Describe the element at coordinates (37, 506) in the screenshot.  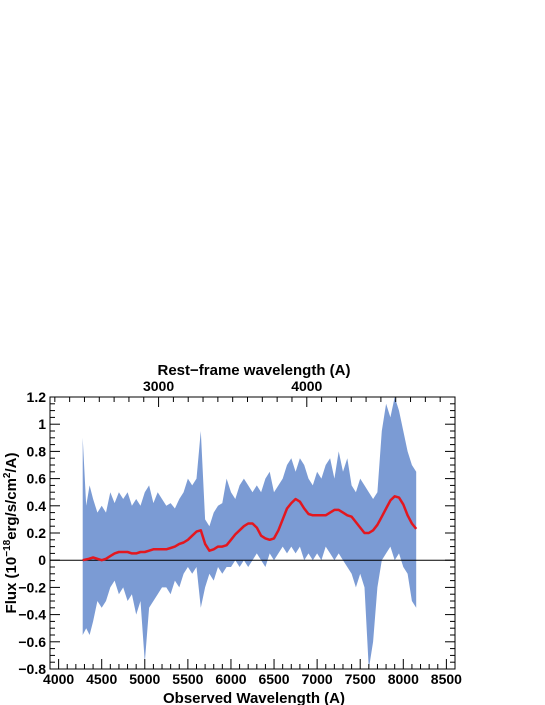
I see `y-tick-label: 0.4` at that location.